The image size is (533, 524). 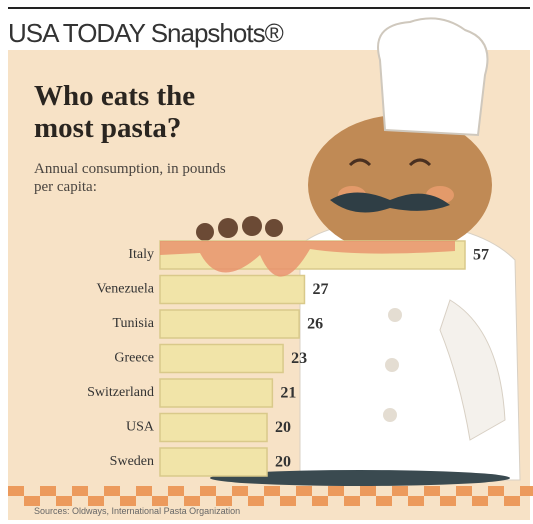 What do you see at coordinates (307, 259) in the screenshot?
I see `sauce` at bounding box center [307, 259].